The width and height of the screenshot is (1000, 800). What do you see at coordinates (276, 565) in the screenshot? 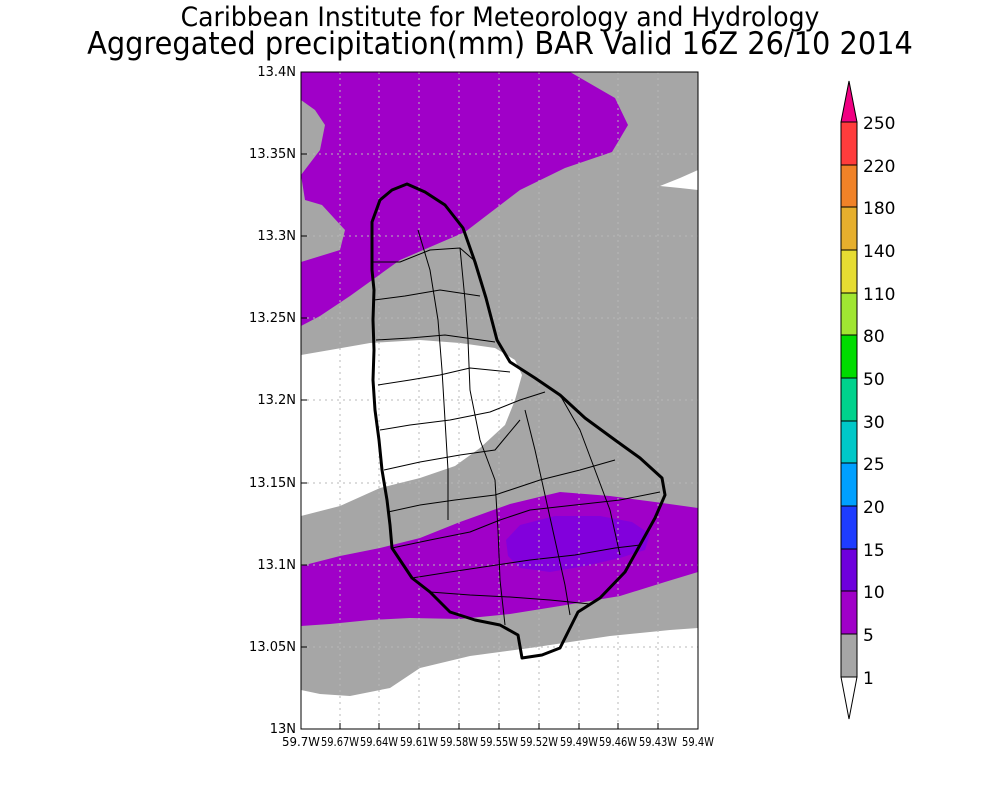
I see `y-tick-label: 13.1N` at bounding box center [276, 565].